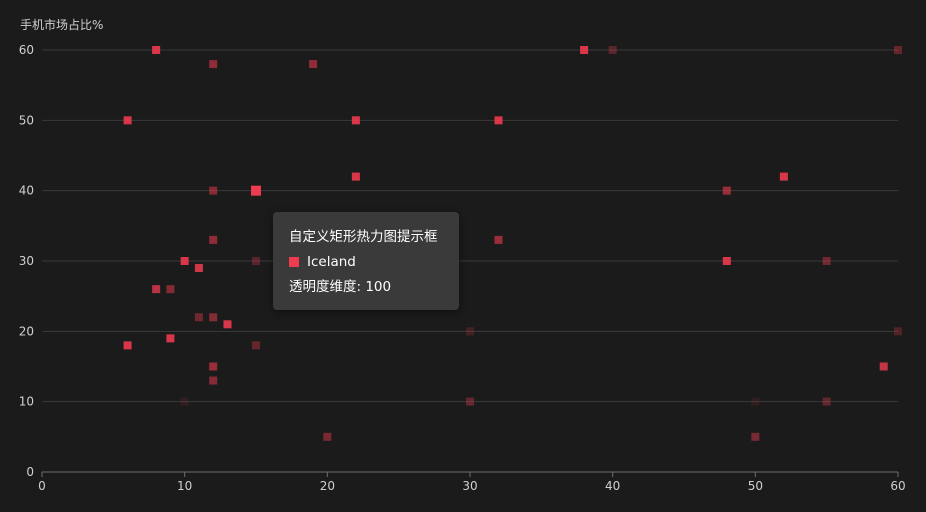 The image size is (926, 512). I want to click on x-tick-label: 0, so click(42, 486).